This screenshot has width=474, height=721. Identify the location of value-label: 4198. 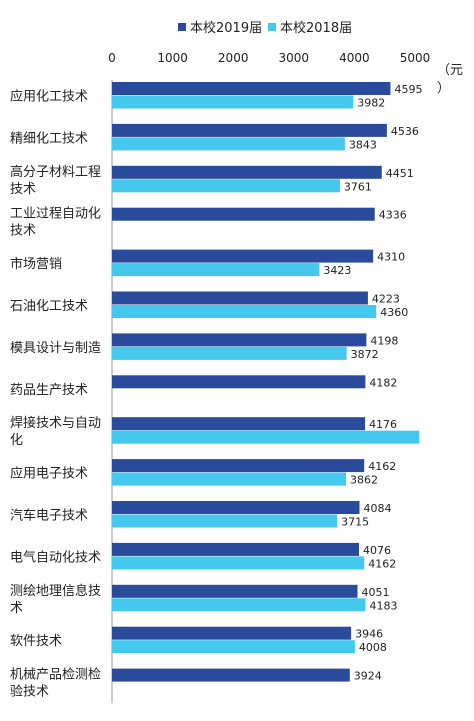
(384, 340).